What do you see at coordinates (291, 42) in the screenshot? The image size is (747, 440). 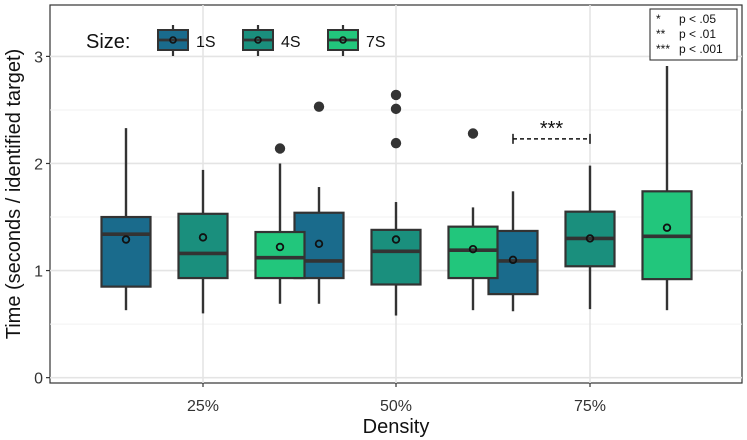 I see `legend-label: 4S` at bounding box center [291, 42].